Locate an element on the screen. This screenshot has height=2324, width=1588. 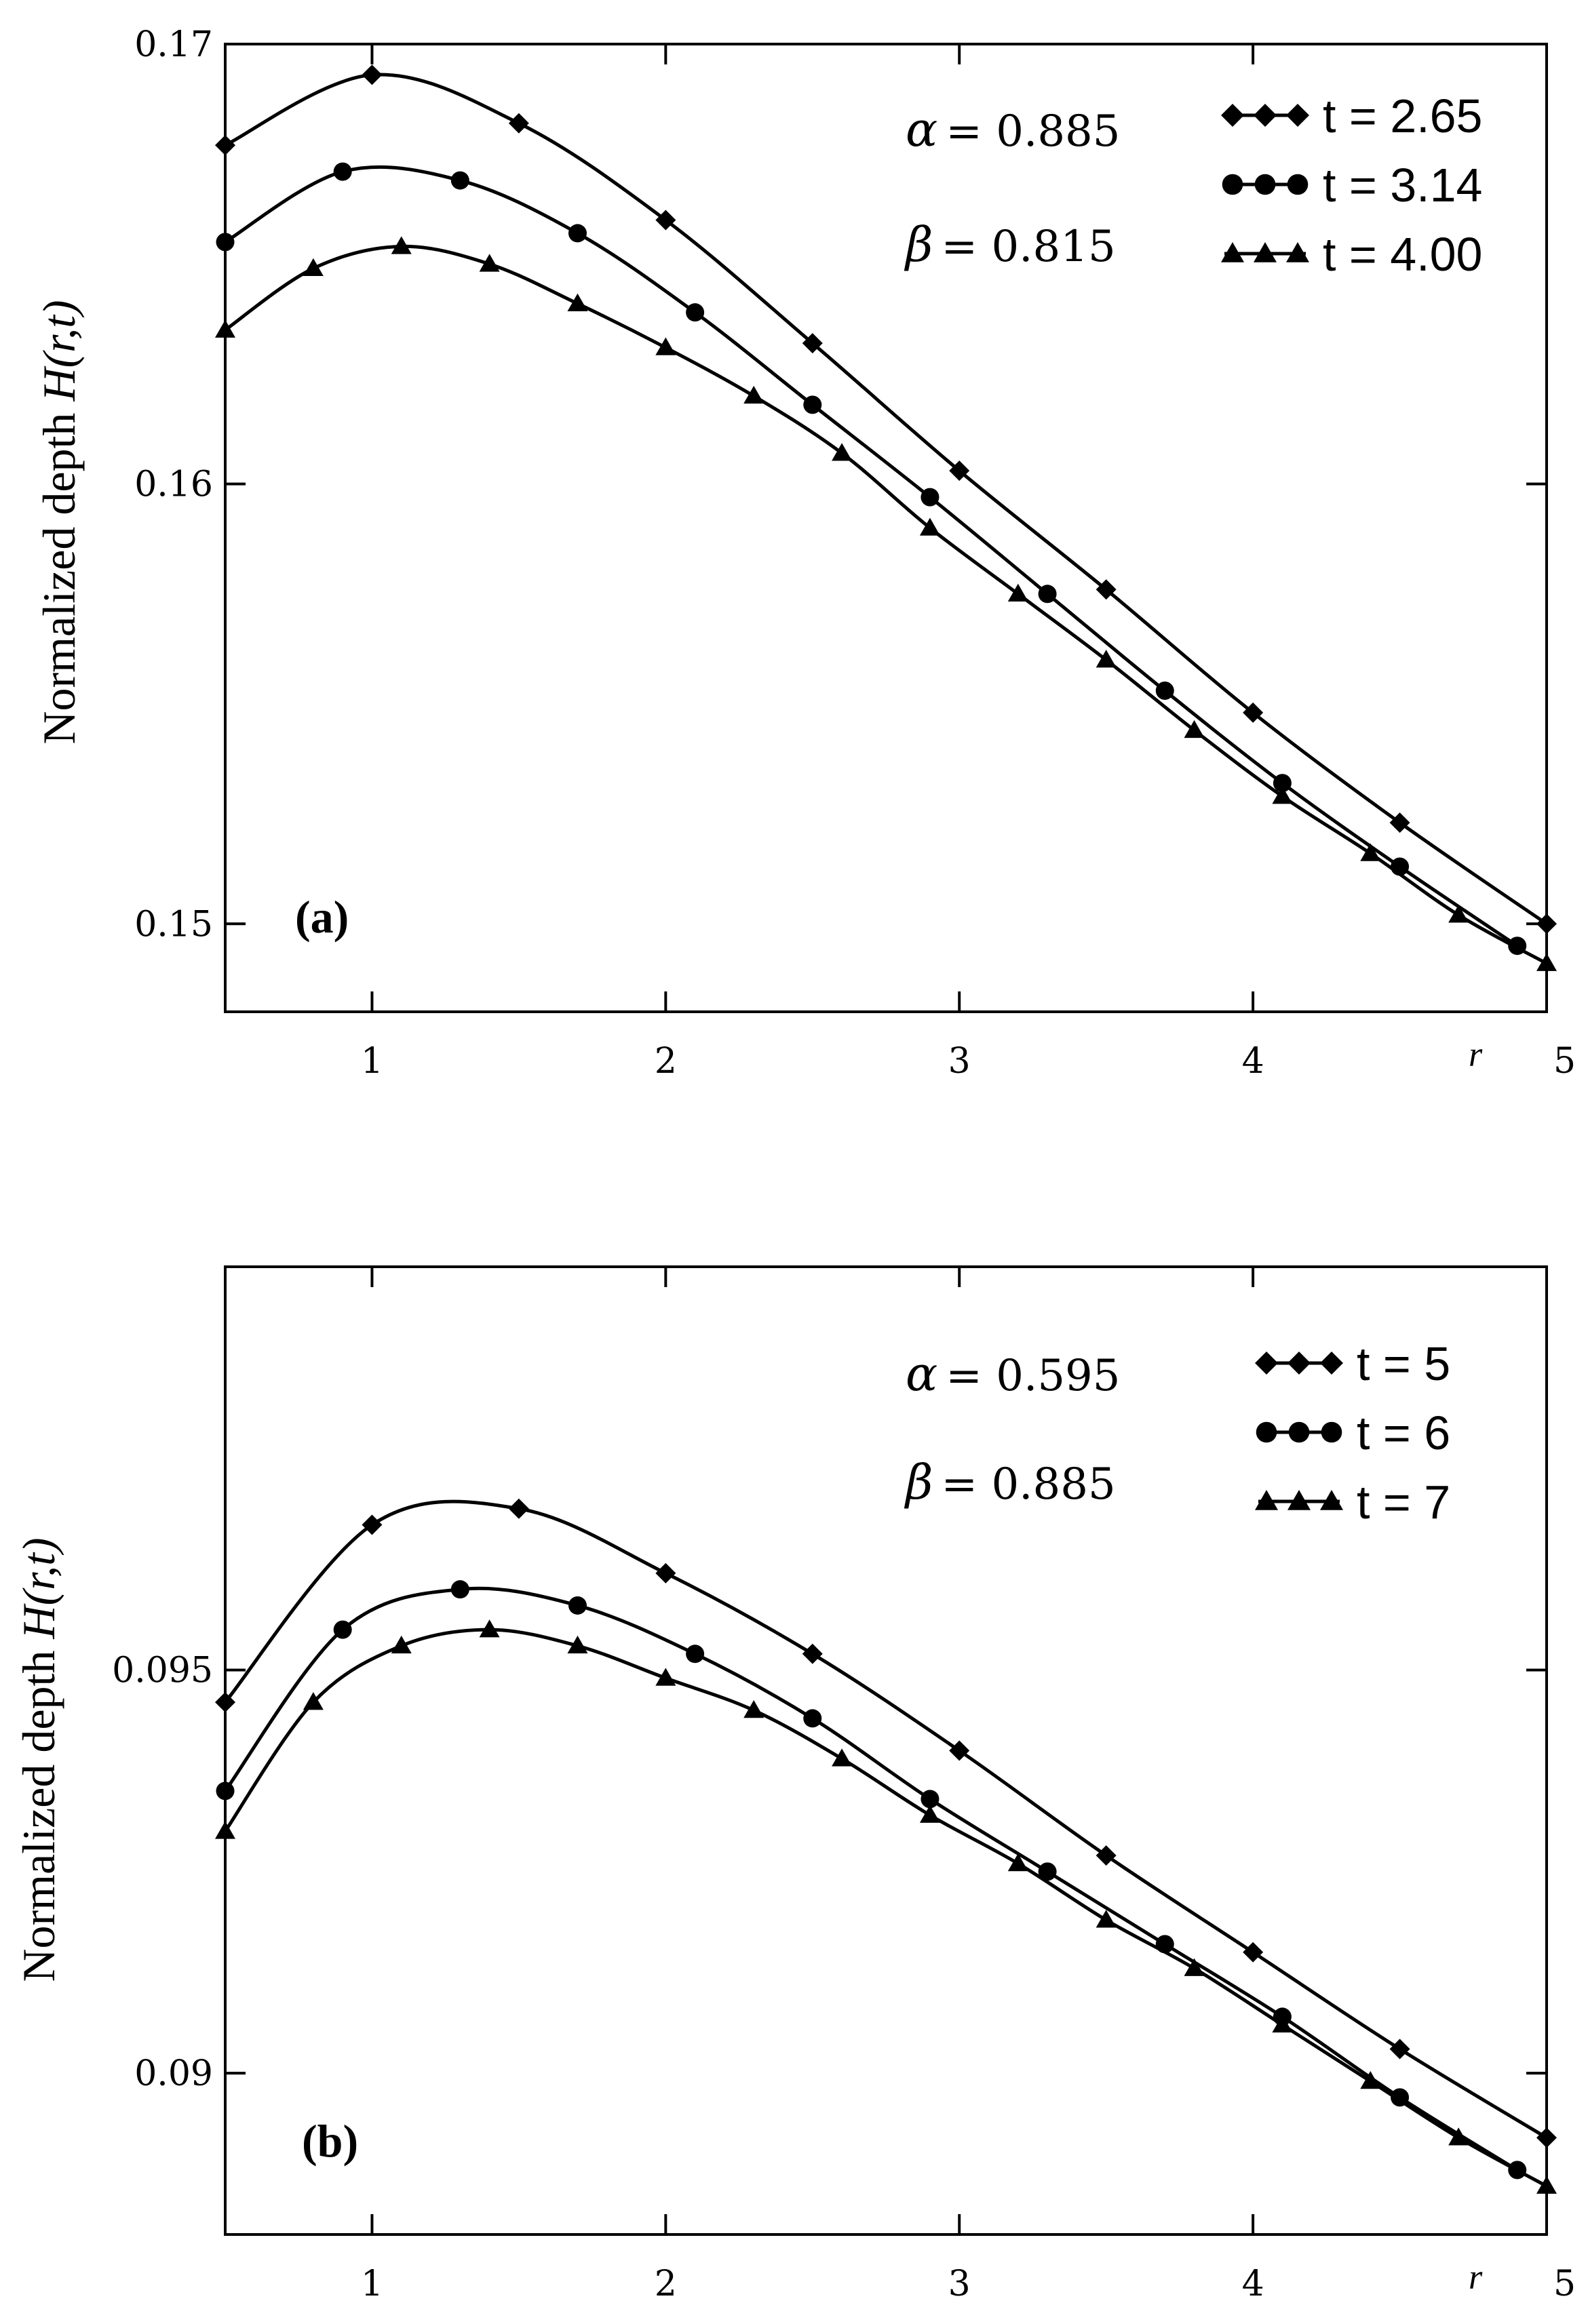
legend-item: t = 7 is located at coordinates (1352, 1502).